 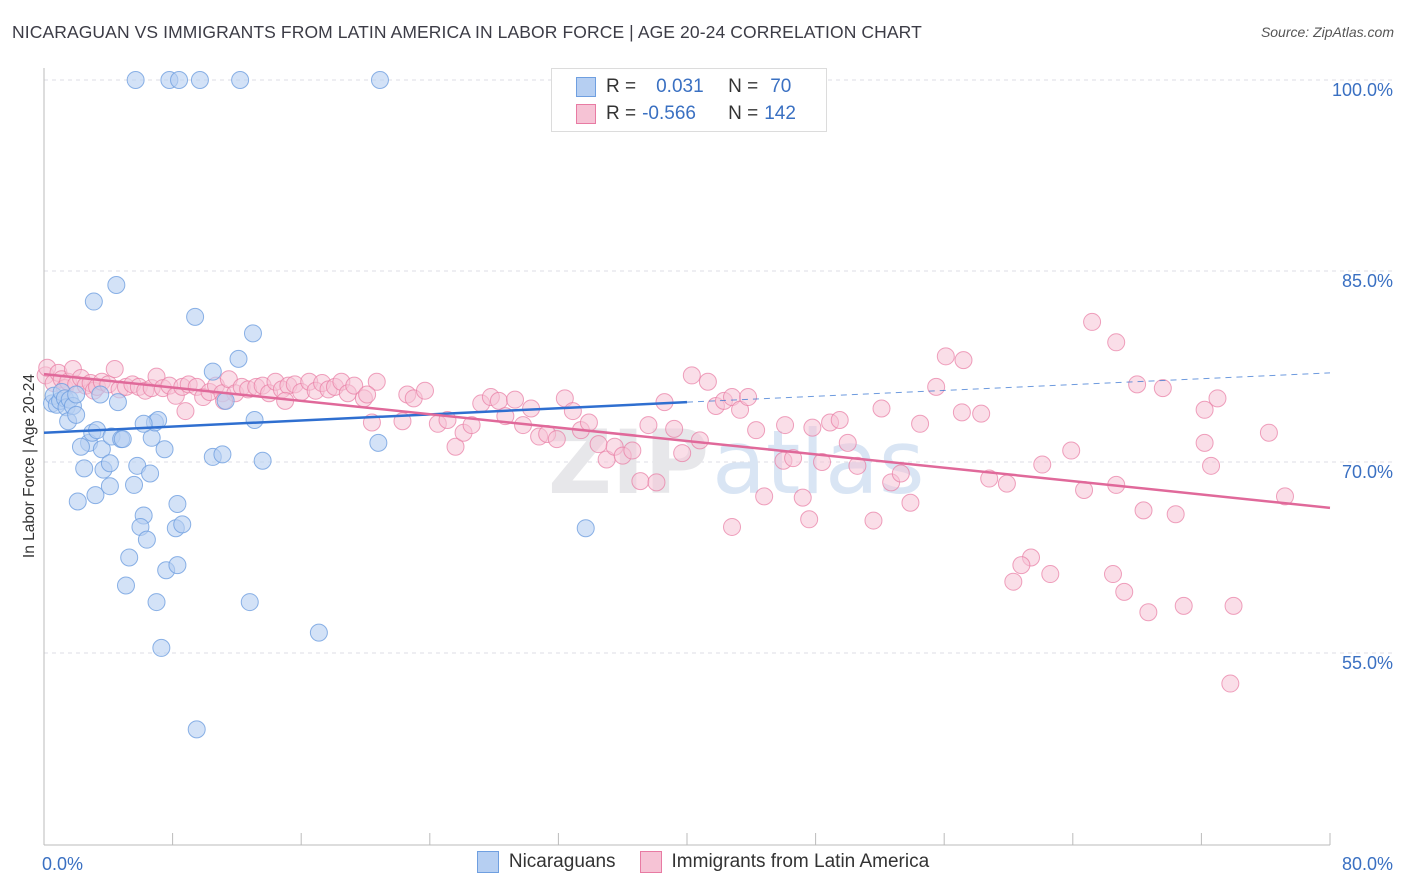 I want to click on legend-r-value: -0.566, so click(x=669, y=113).